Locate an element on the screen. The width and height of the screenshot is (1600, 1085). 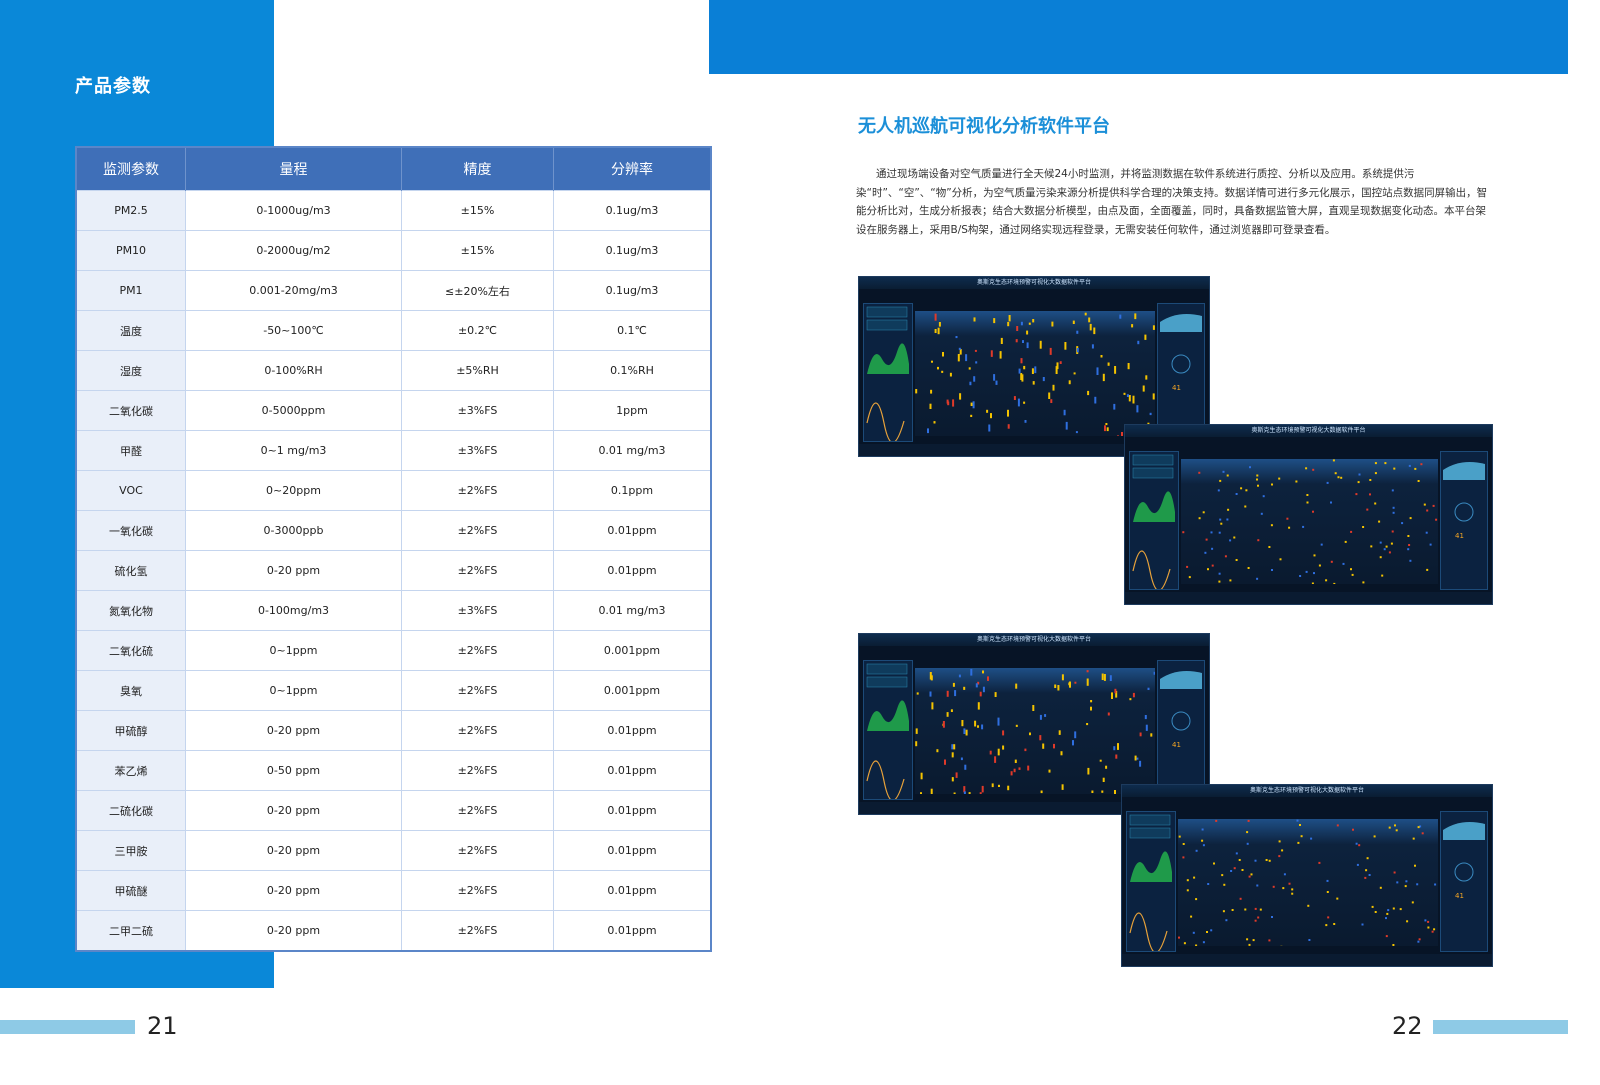
column-header: 监测参数 is located at coordinates (131, 169).